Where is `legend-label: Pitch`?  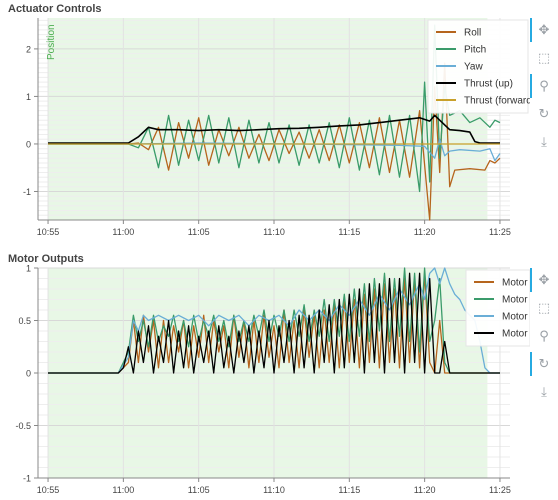 legend-label: Pitch is located at coordinates (475, 50).